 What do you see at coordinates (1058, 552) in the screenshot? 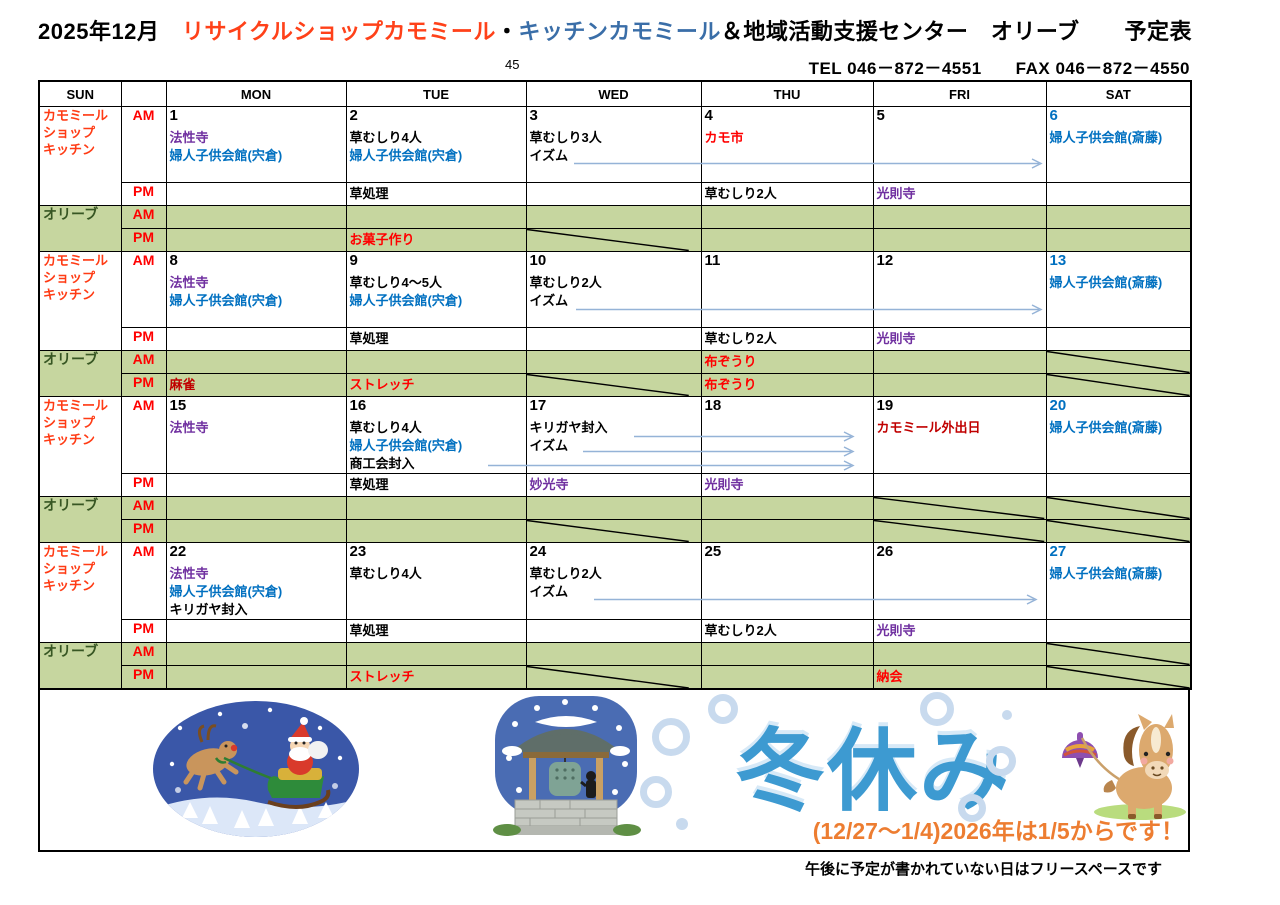
I see `date-number: 27` at bounding box center [1058, 552].